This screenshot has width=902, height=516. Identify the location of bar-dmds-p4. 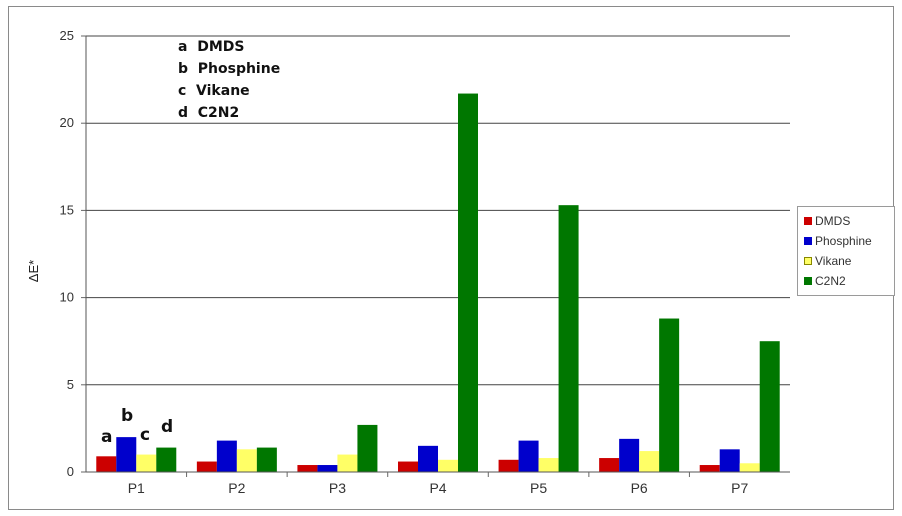
(408, 466).